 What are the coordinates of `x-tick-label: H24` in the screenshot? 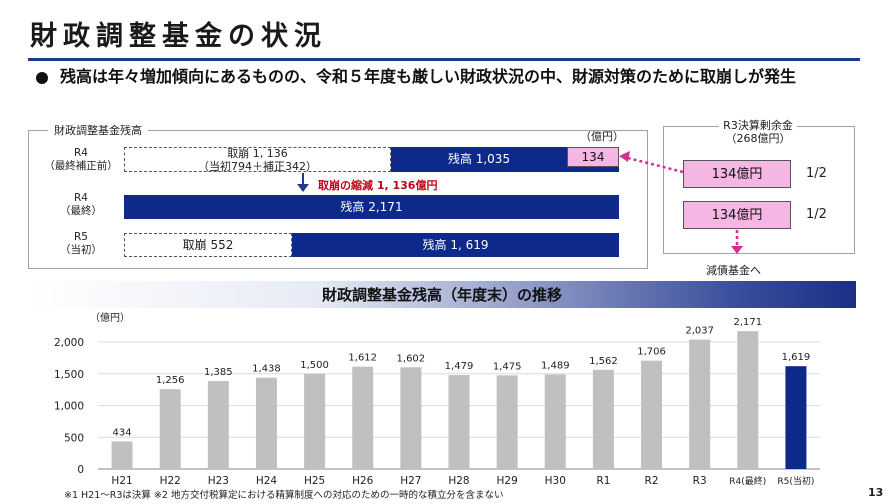 It's located at (267, 481).